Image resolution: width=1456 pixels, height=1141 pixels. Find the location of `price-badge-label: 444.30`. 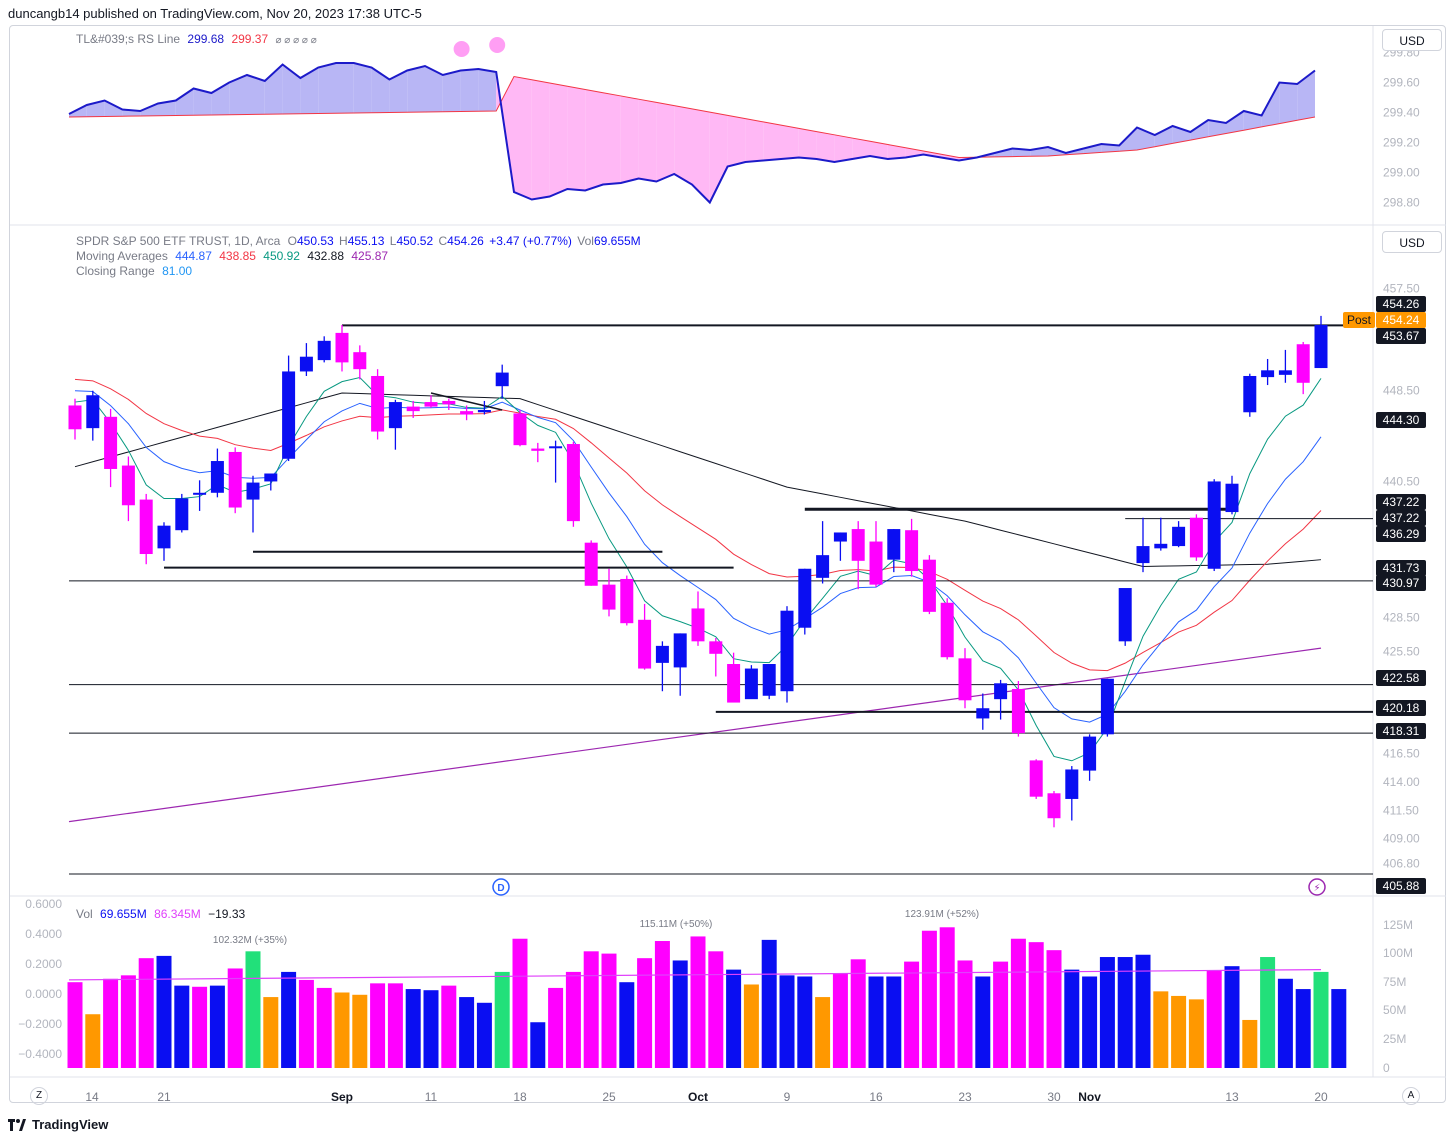

price-badge-label: 444.30 is located at coordinates (1401, 420).